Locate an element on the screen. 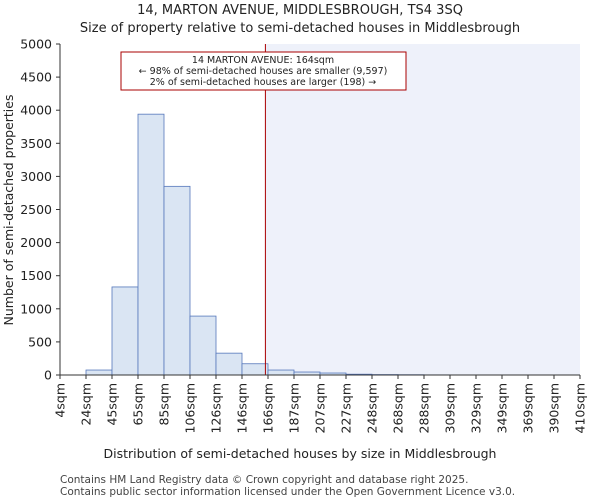 Image resolution: width=600 pixels, height=500 pixels. y-tick-label: 1500 is located at coordinates (36, 275).